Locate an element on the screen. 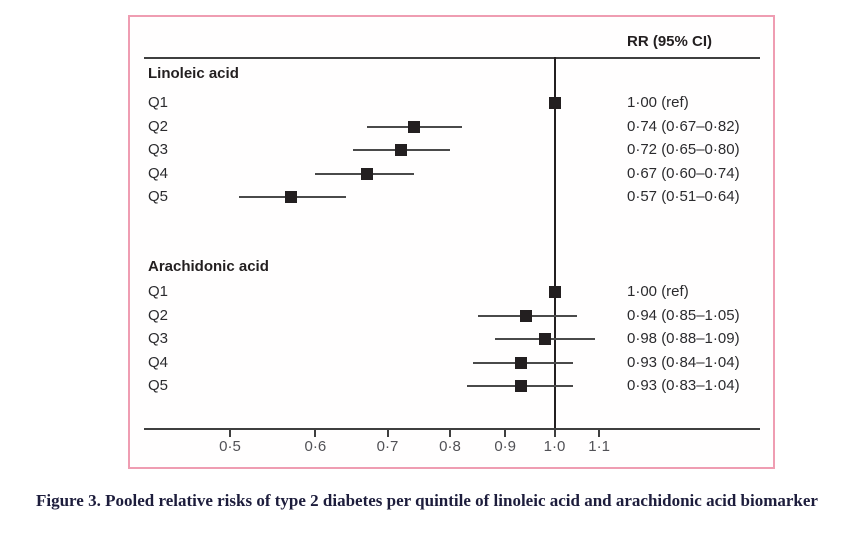 This screenshot has height=544, width=867. x-axis-tick-label: 0·9 is located at coordinates (505, 446).